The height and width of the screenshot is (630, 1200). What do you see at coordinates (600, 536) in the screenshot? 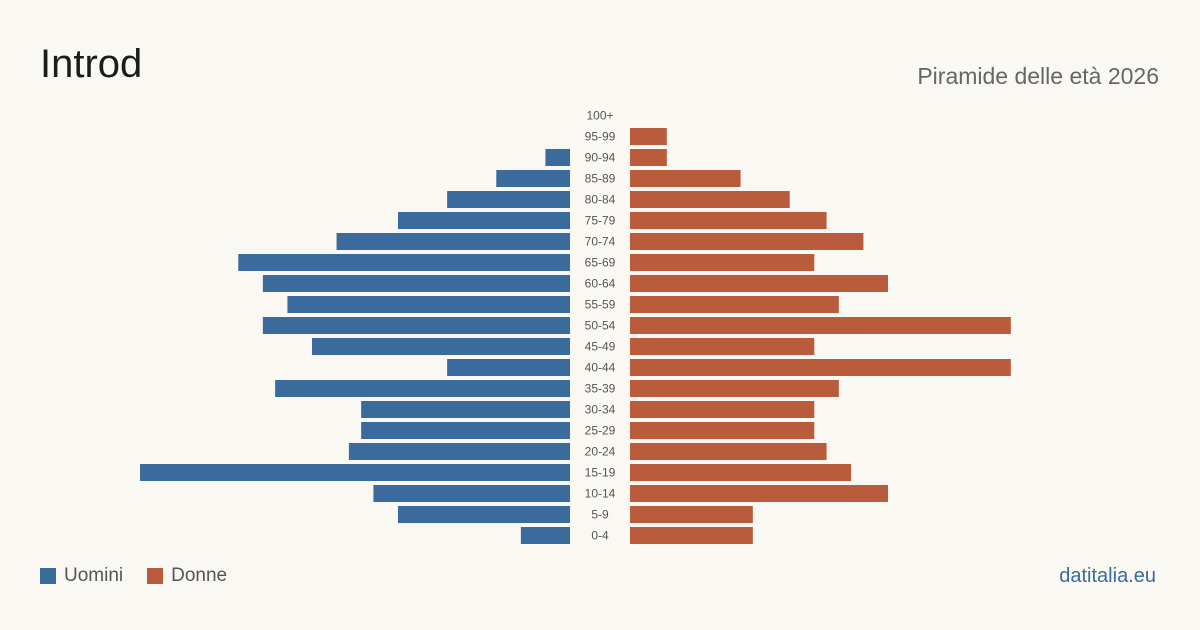
I see `age-group-label: 0-4` at bounding box center [600, 536].